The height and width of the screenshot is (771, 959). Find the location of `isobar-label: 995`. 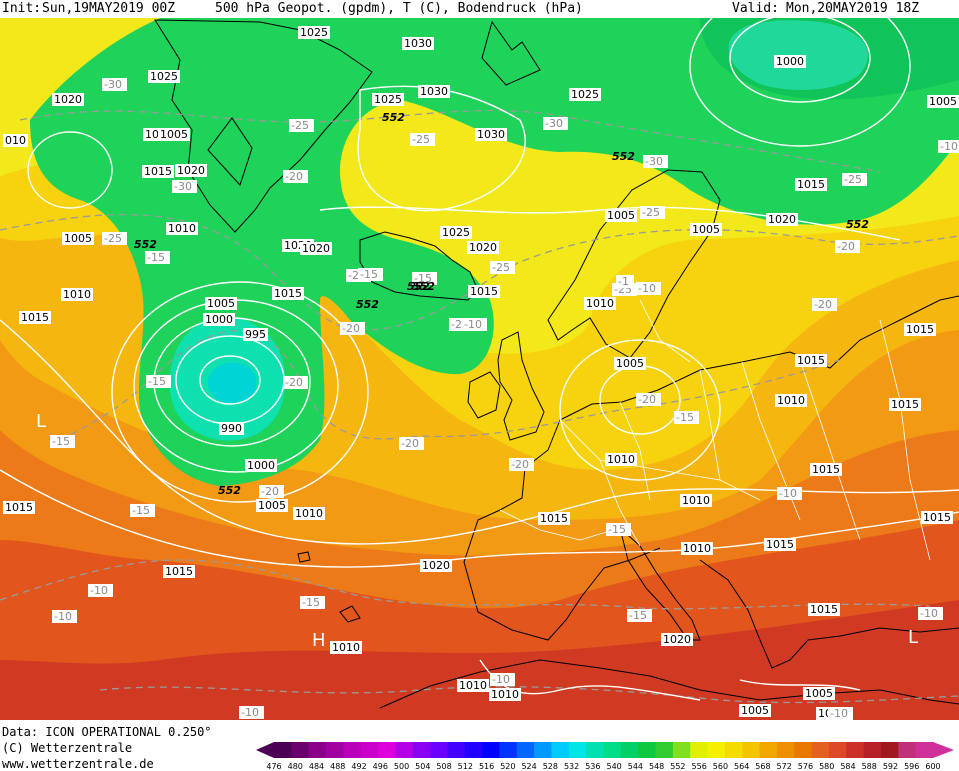

isobar-label: 995 is located at coordinates (255, 334).